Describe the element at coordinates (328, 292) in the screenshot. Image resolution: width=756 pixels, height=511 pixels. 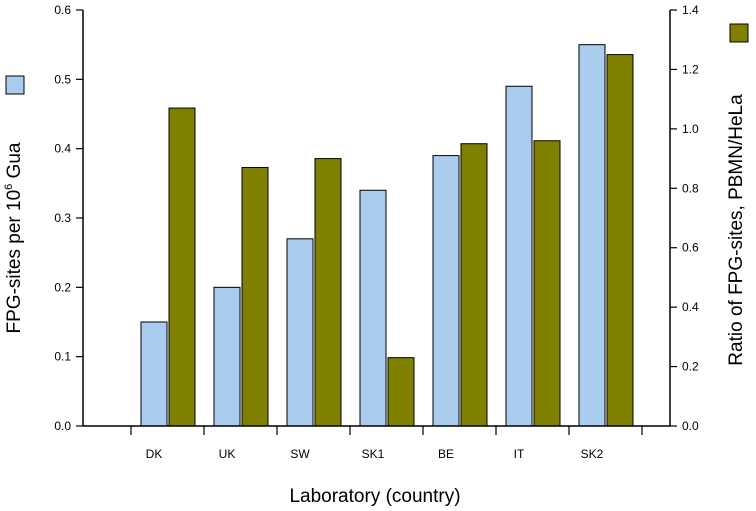
I see `bar-right-sw` at that location.